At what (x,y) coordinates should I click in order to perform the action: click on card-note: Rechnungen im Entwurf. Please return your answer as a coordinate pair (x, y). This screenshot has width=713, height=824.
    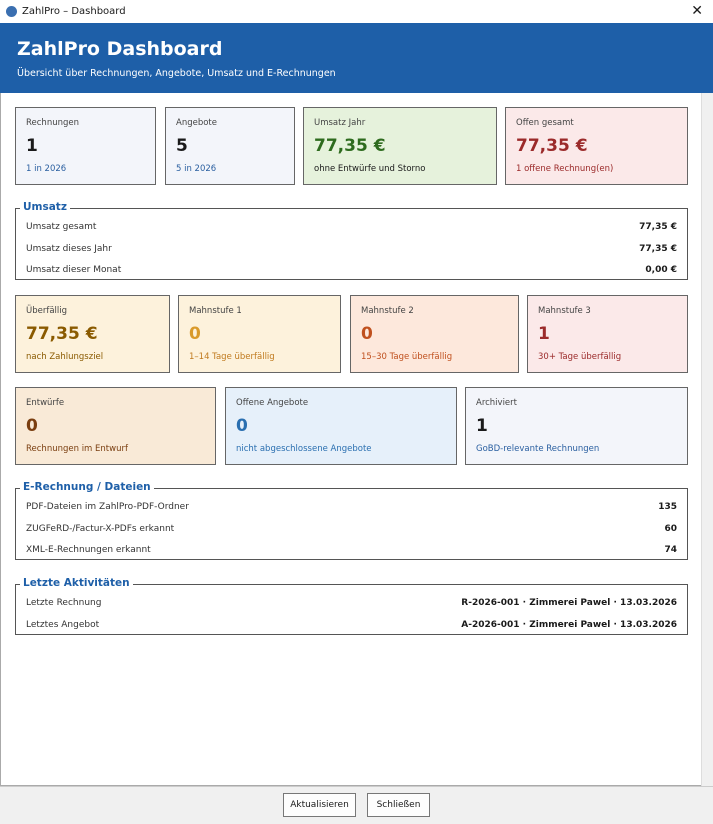
    Looking at the image, I should click on (77, 449).